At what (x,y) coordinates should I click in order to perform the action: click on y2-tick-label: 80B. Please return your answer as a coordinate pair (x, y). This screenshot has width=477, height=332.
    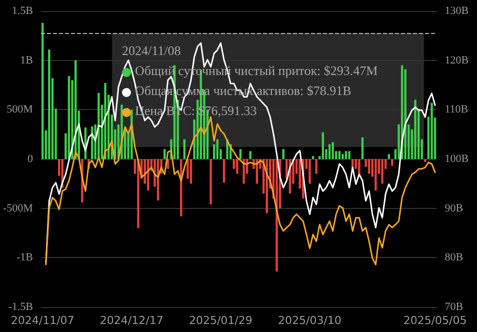
    Looking at the image, I should click on (454, 258).